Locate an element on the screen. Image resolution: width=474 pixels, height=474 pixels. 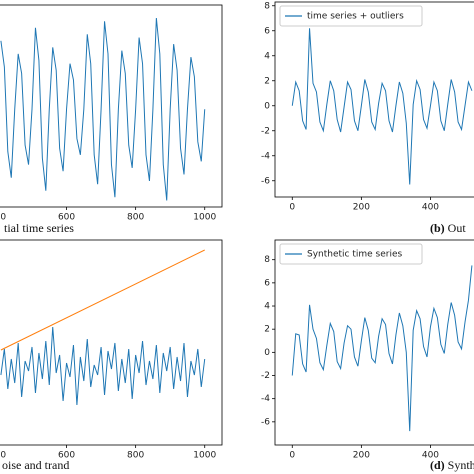
caption-text: oise and trand is located at coordinates (35, 465).